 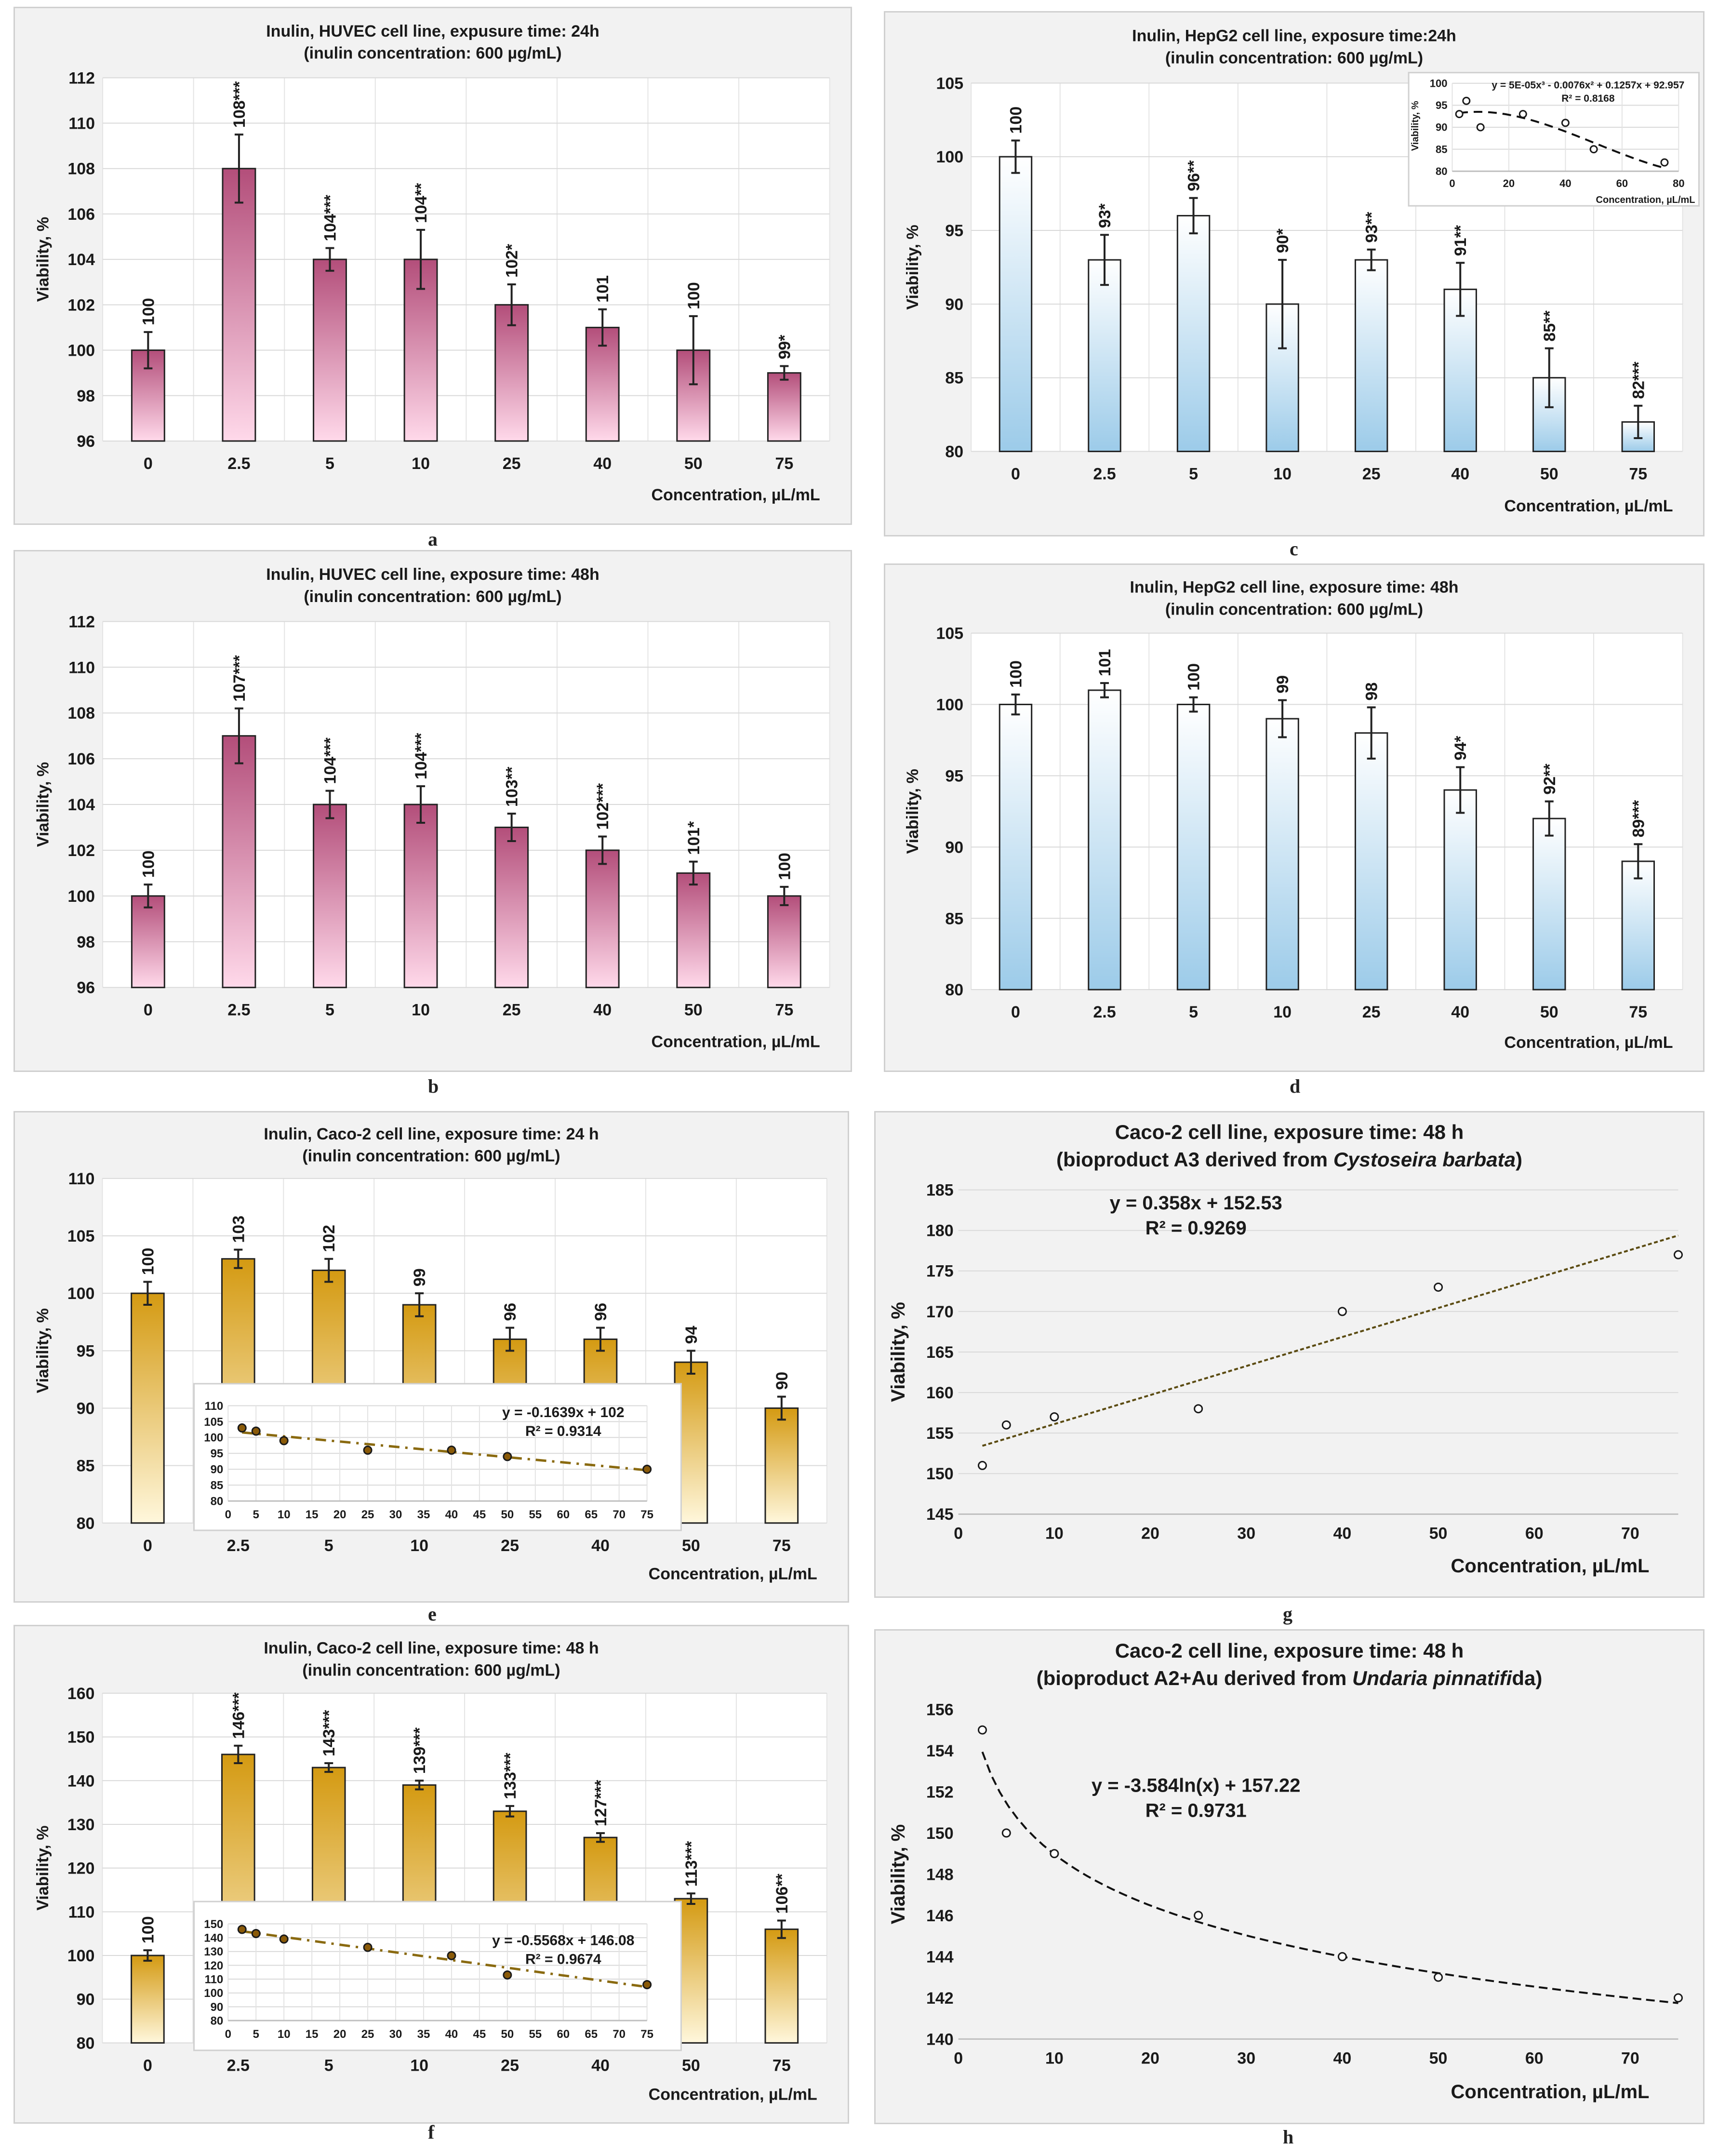 I want to click on y-tick-label: 175, so click(x=940, y=1272).